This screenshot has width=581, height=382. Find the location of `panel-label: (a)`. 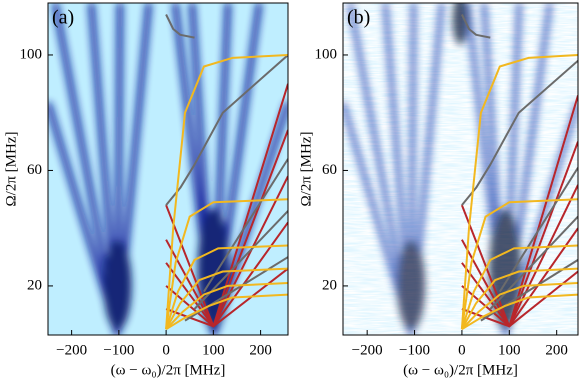

panel-label: (a) is located at coordinates (63, 18).